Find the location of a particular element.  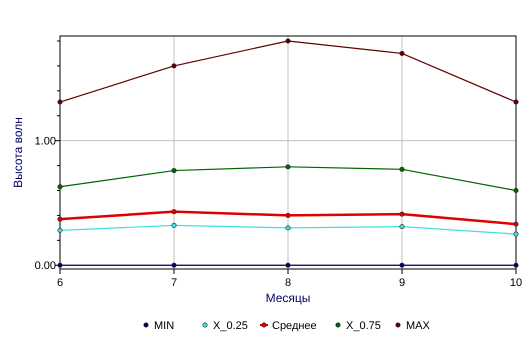

legend-label: Среднее is located at coordinates (294, 326).